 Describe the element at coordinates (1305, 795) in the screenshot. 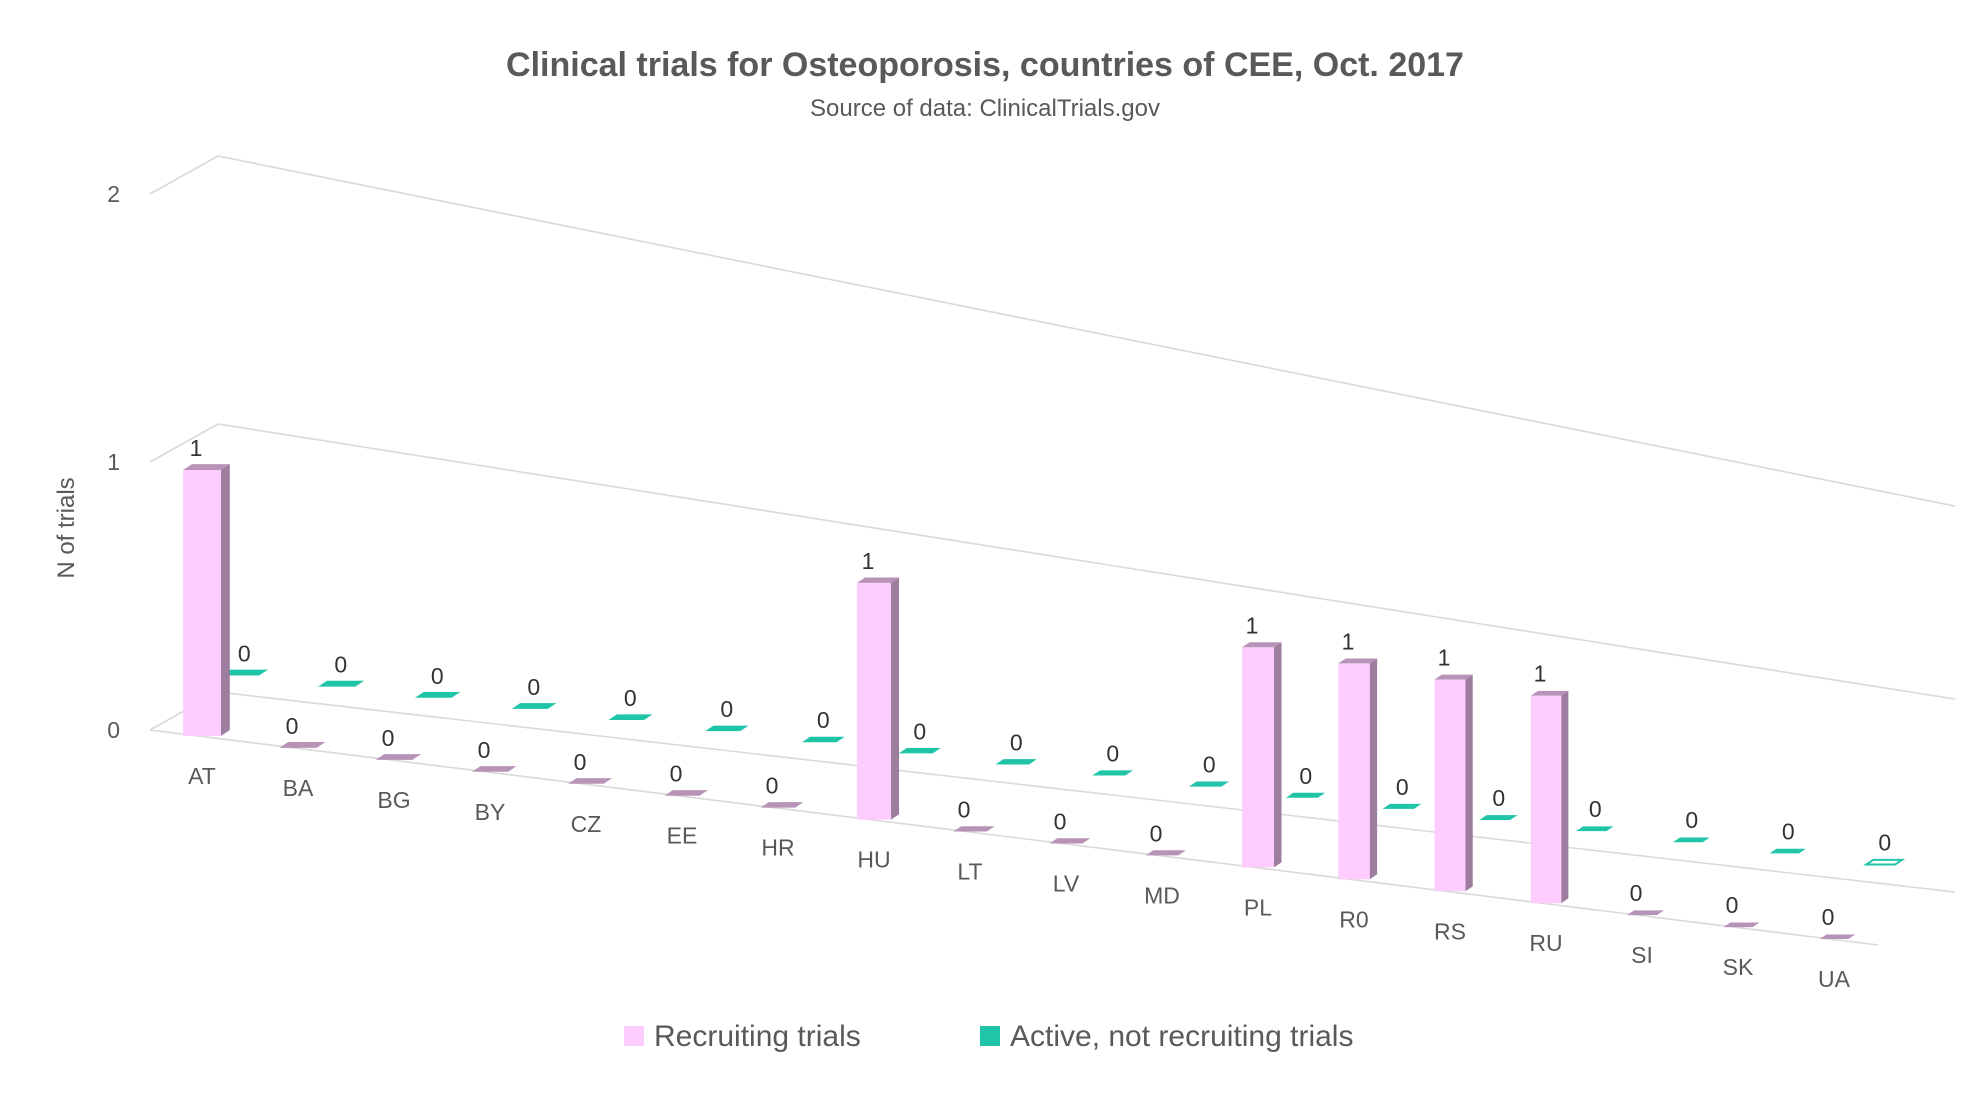

I see `bar-active-PL` at that location.